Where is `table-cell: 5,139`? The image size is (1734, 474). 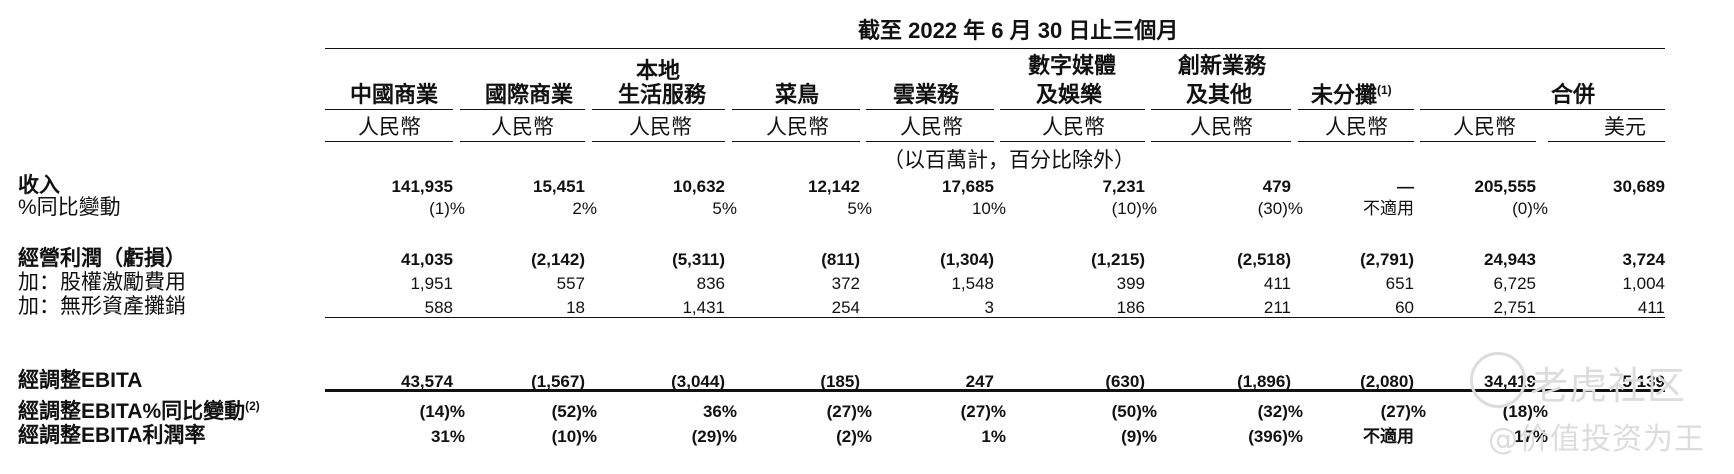
table-cell: 5,139 is located at coordinates (1643, 381).